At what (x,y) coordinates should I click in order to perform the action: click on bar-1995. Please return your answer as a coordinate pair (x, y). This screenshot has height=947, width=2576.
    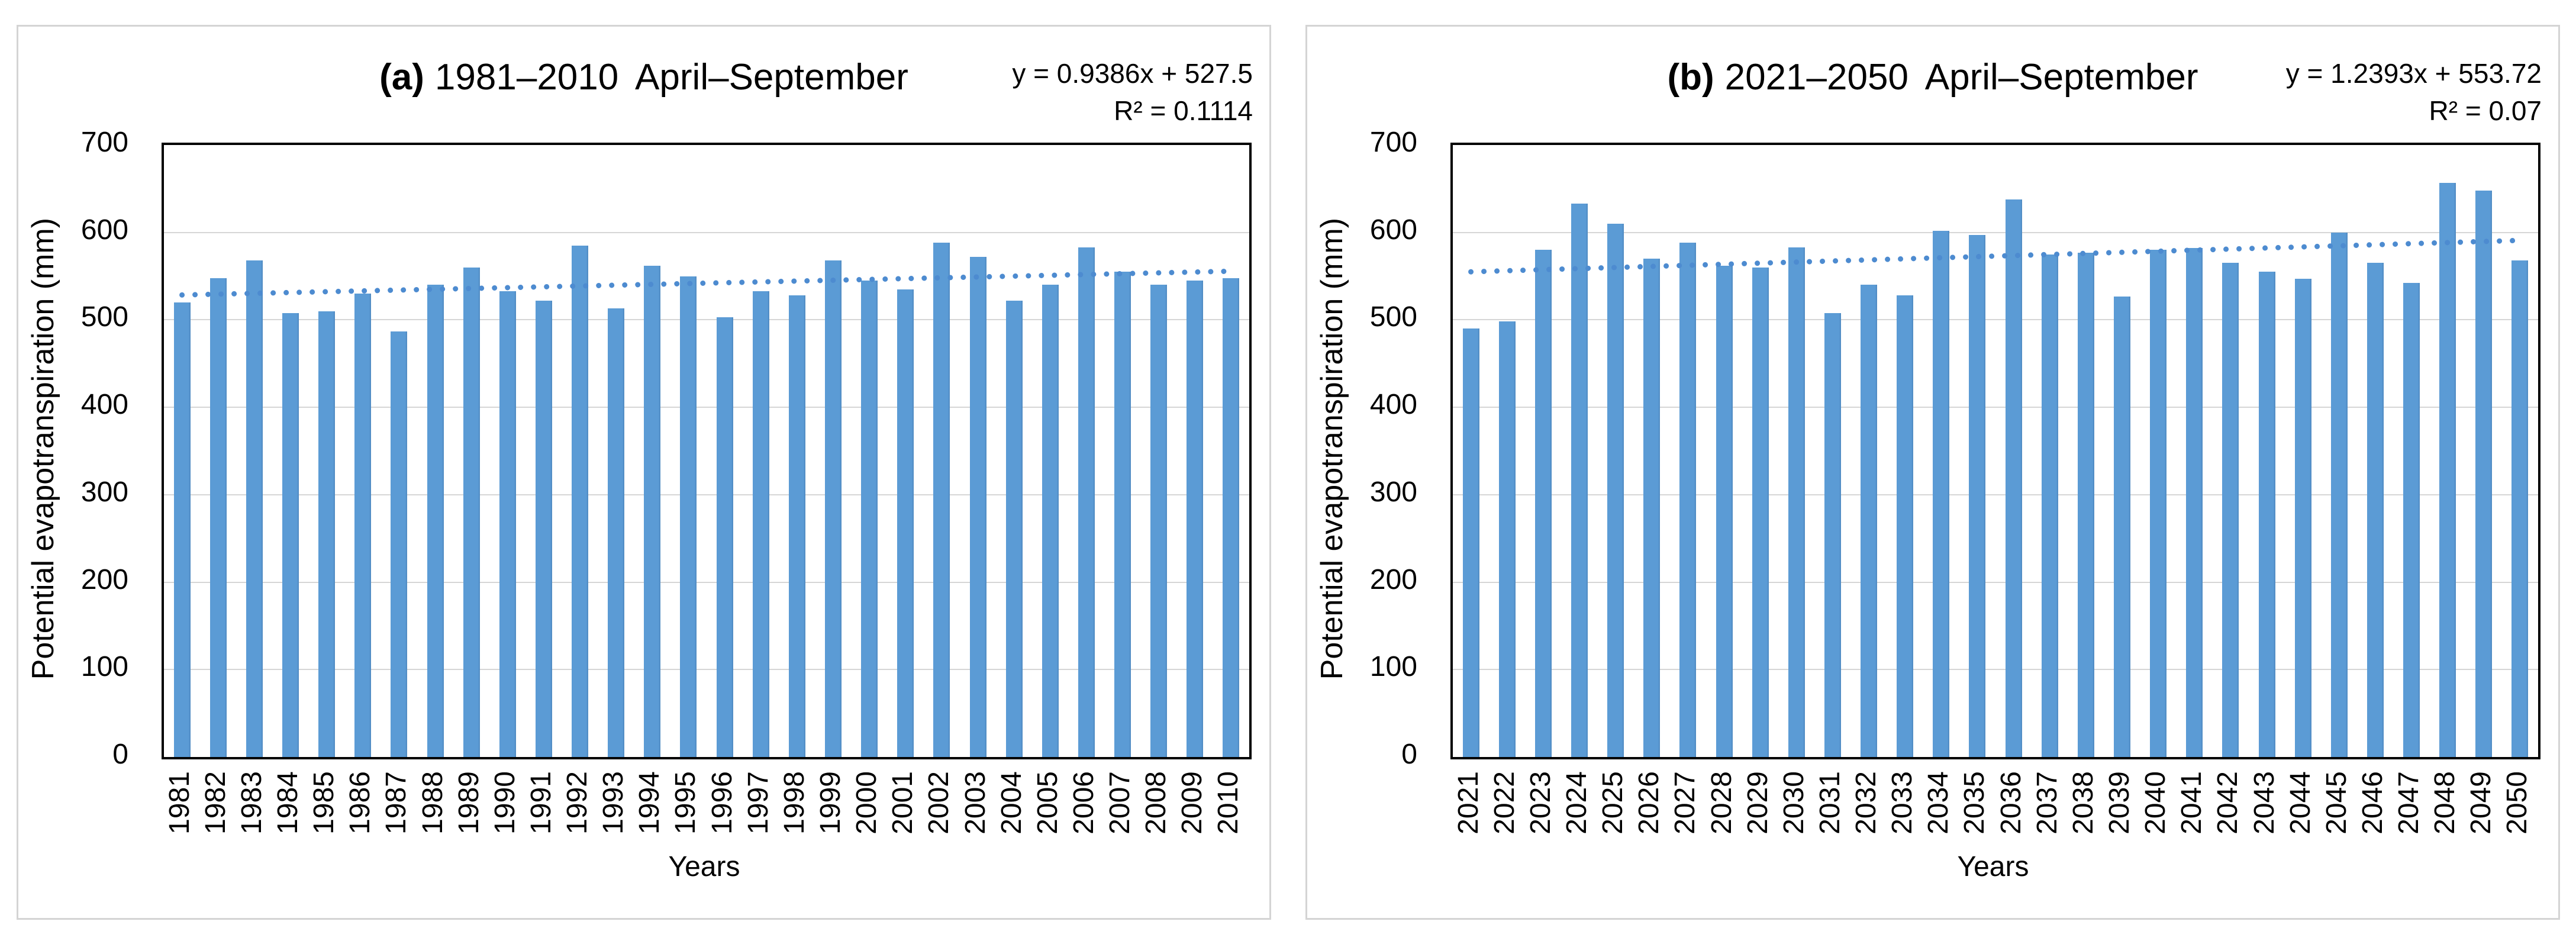
    Looking at the image, I should click on (688, 516).